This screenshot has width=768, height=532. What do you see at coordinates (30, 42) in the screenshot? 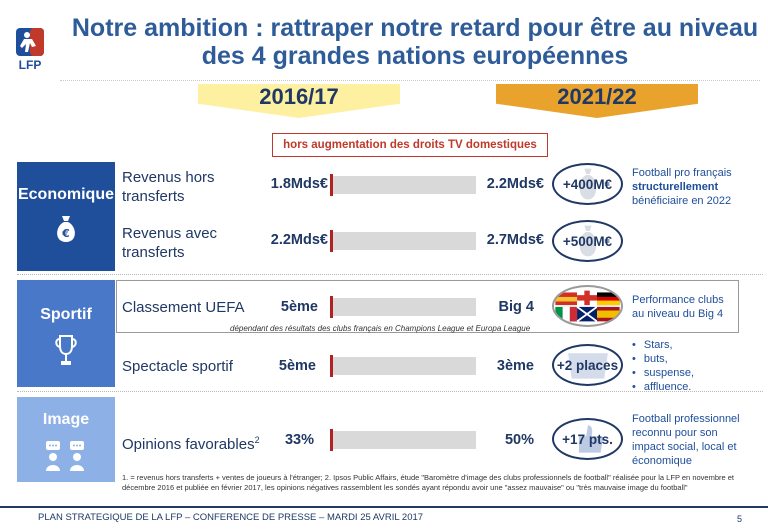
I see `lfp-logo-icon` at bounding box center [30, 42].